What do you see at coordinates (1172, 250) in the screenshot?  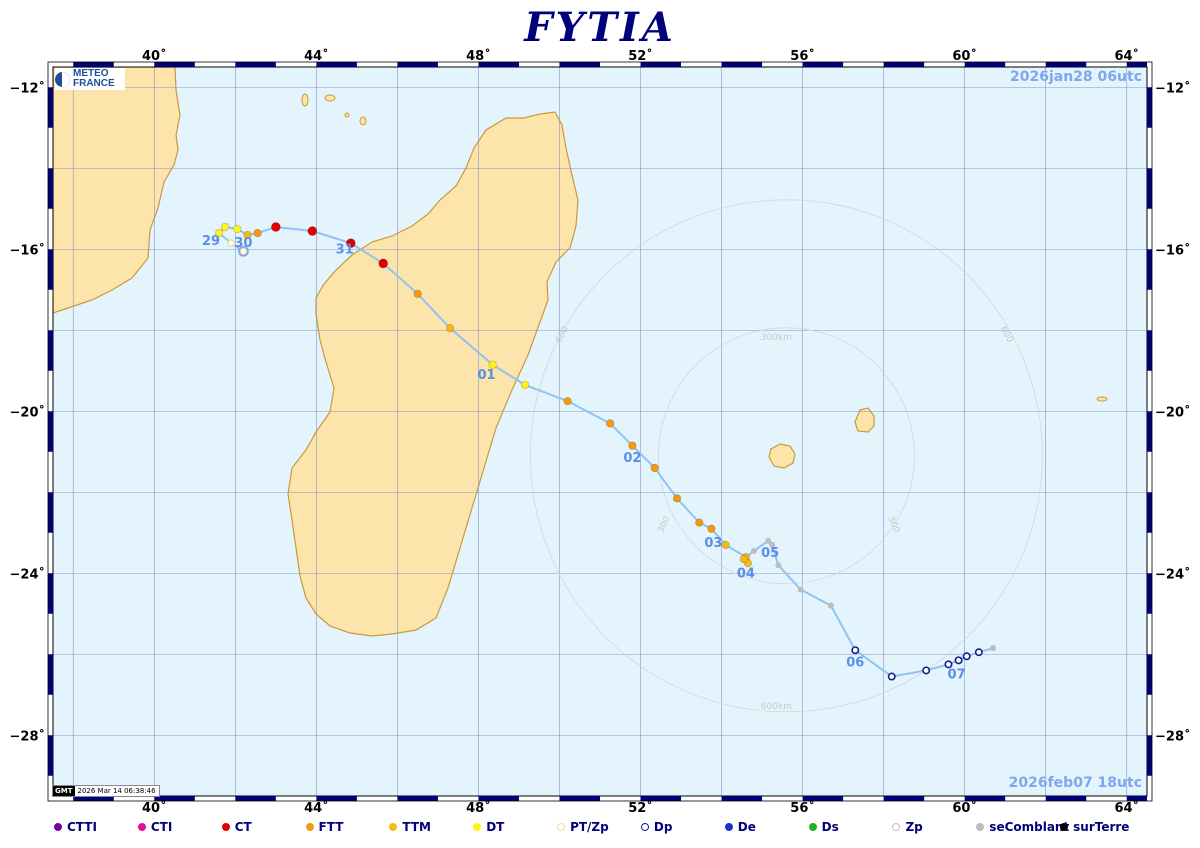 I see `lat-tick-label-right: −16˚` at bounding box center [1172, 250].